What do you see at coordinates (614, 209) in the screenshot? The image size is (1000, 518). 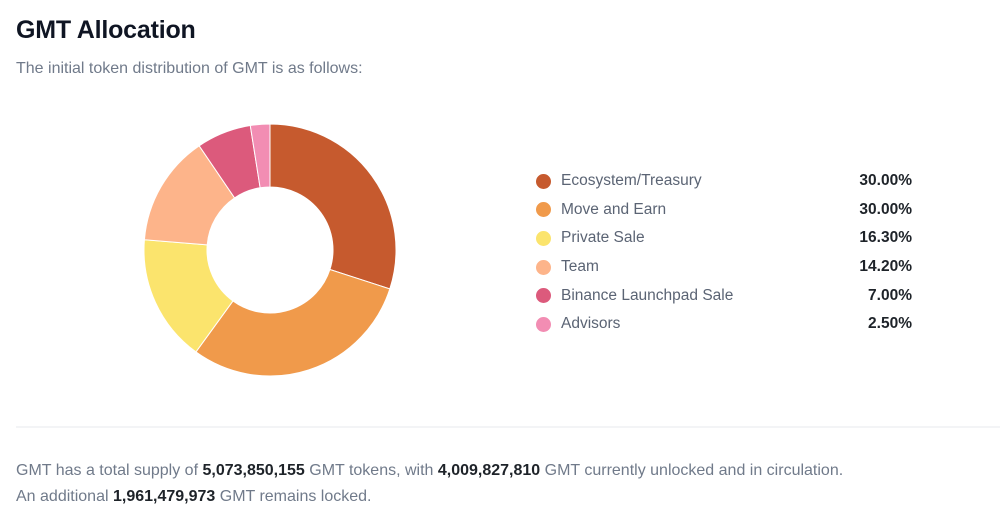 I see `legend-label: Move and Earn` at bounding box center [614, 209].